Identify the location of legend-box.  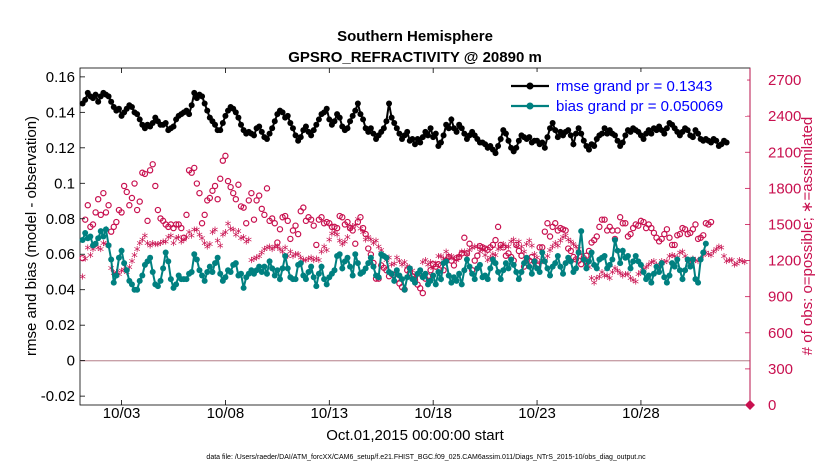
(626, 94).